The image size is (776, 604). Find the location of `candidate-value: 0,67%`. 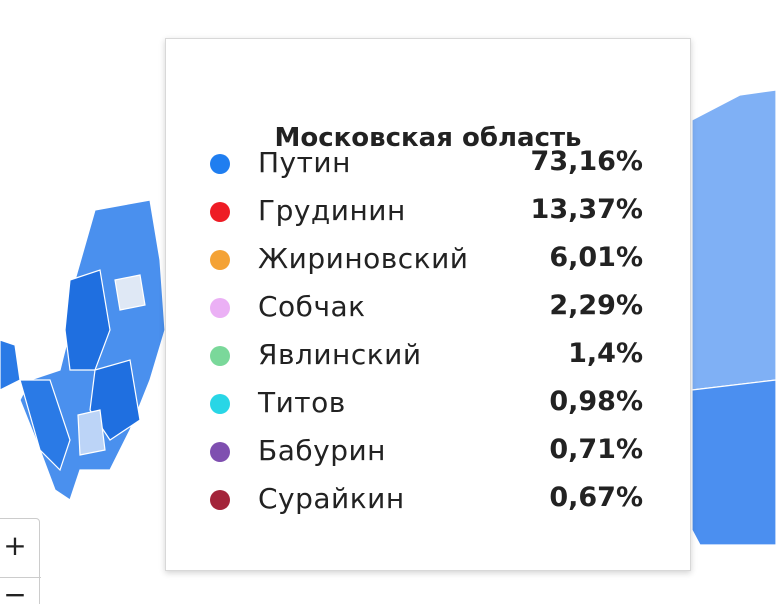

candidate-value: 0,67% is located at coordinates (596, 497).